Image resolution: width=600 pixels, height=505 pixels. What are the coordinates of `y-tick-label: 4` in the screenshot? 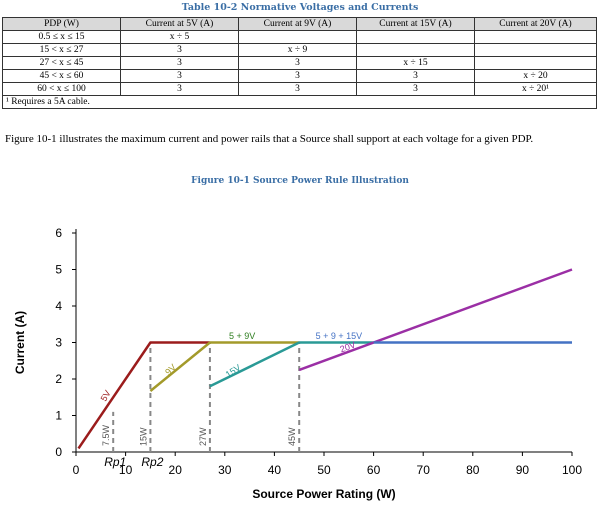 It's located at (58, 306).